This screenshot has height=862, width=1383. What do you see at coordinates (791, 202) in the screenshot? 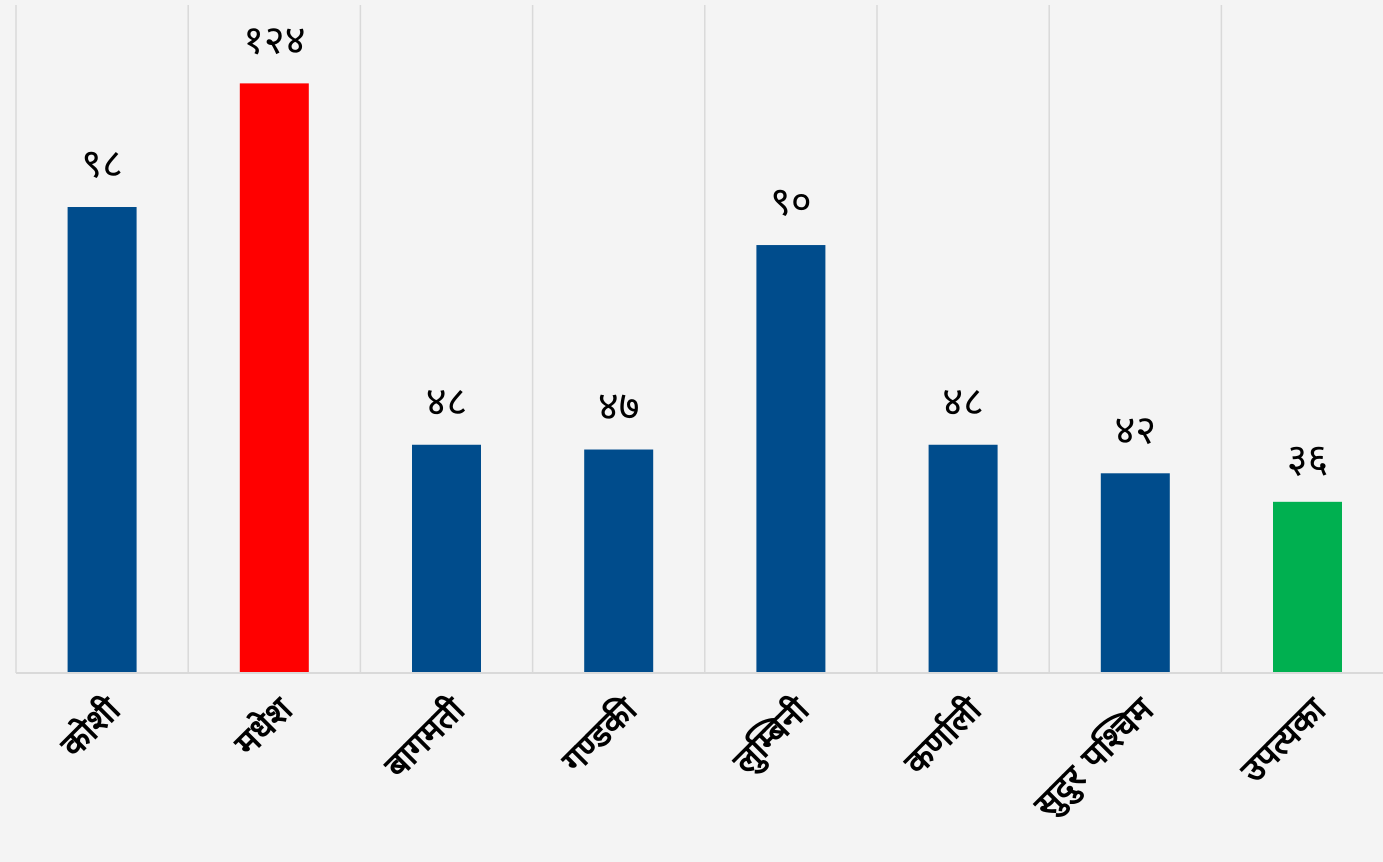
I see `data-label: ९०` at bounding box center [791, 202].